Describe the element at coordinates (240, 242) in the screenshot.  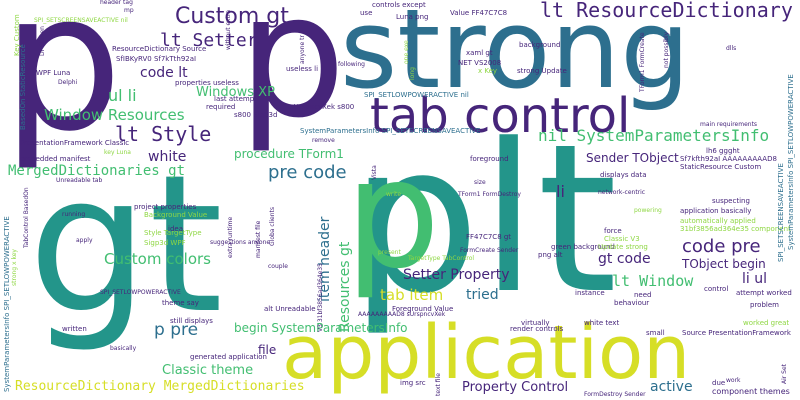
I see `word-suggestions-anyone: suggestions anyone` at that location.